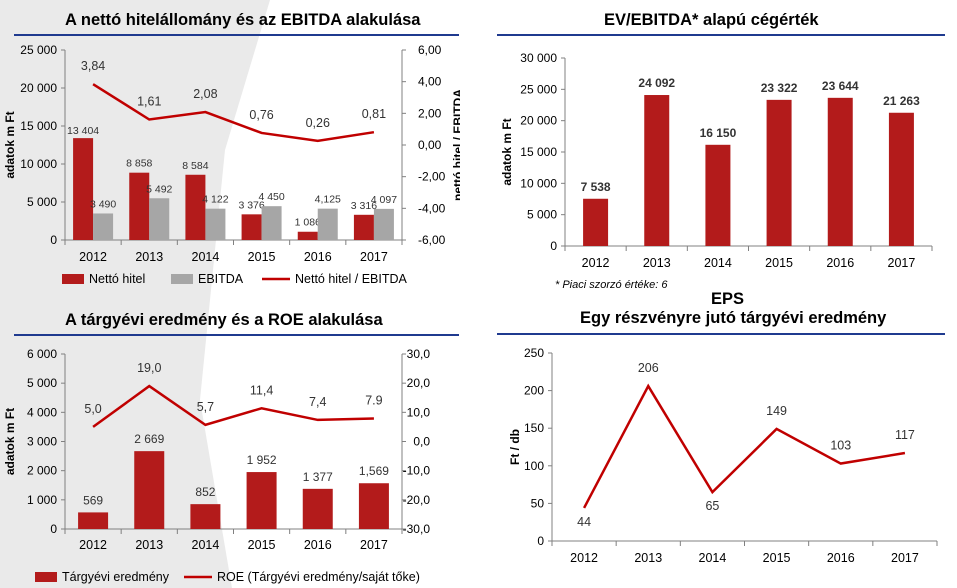 The width and height of the screenshot is (957, 588). I want to click on y2-tick-label: -10,0, so click(417, 471).